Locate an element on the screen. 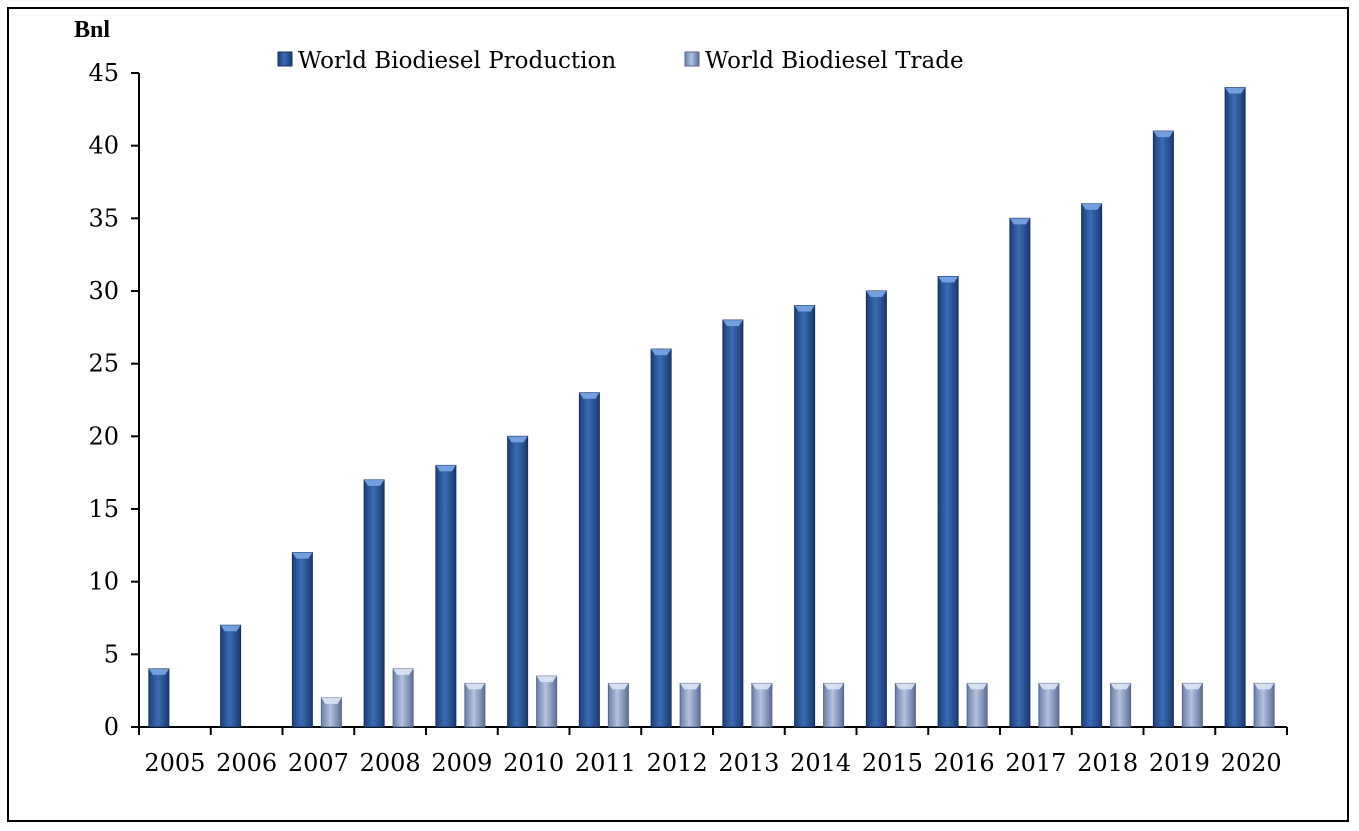  x-tick-label: 2016 is located at coordinates (964, 763).